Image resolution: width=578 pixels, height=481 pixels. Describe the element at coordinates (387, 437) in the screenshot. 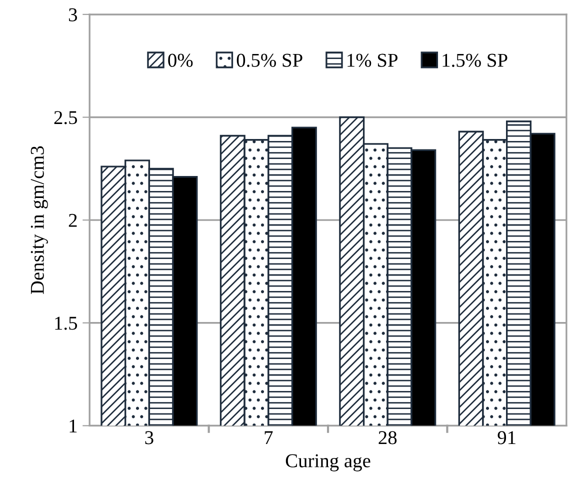

I see `x-tick-label: 28` at that location.